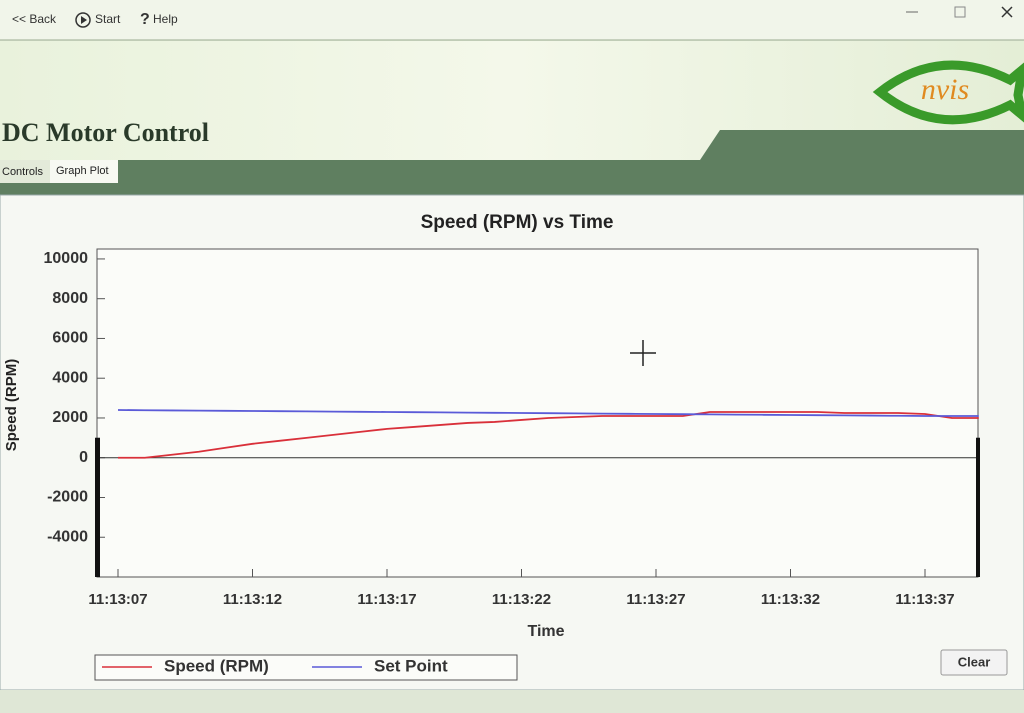 The image size is (1024, 713). I want to click on y-tick-label: 4000, so click(70, 377).